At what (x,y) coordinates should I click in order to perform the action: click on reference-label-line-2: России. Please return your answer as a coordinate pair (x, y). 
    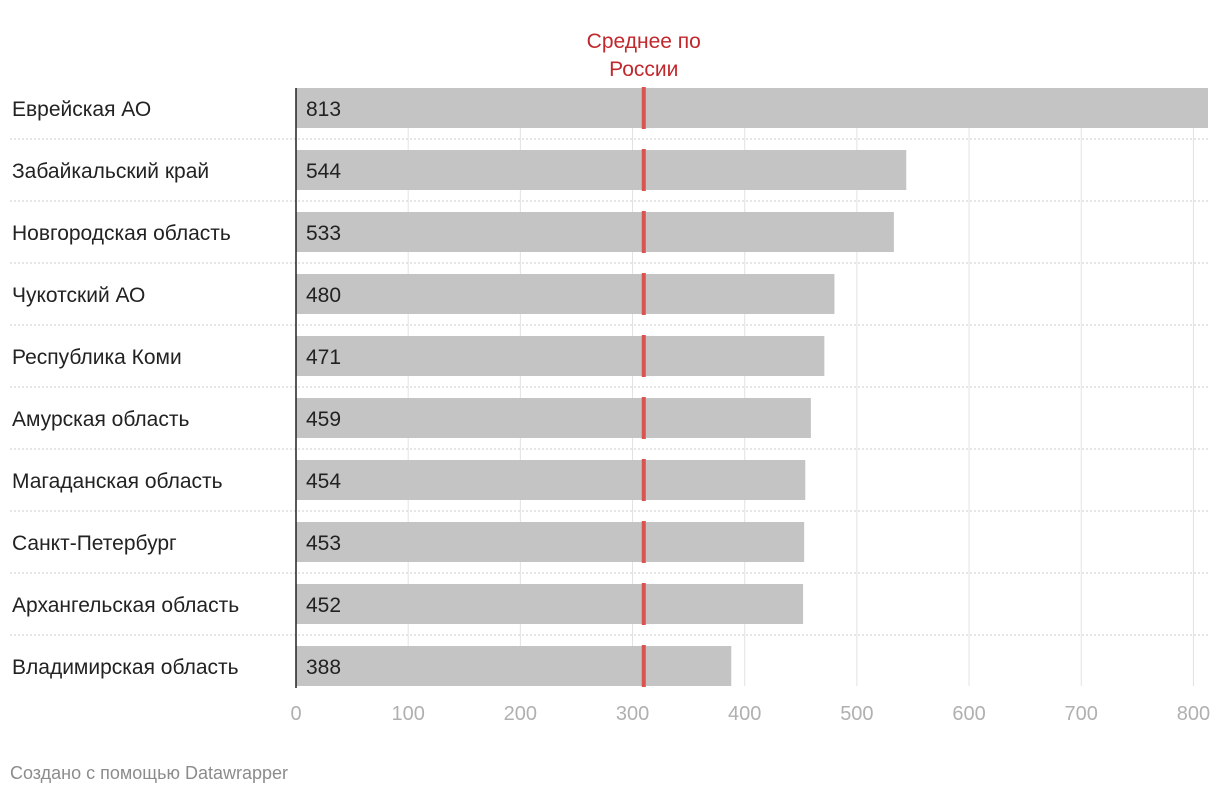
    Looking at the image, I should click on (643, 69).